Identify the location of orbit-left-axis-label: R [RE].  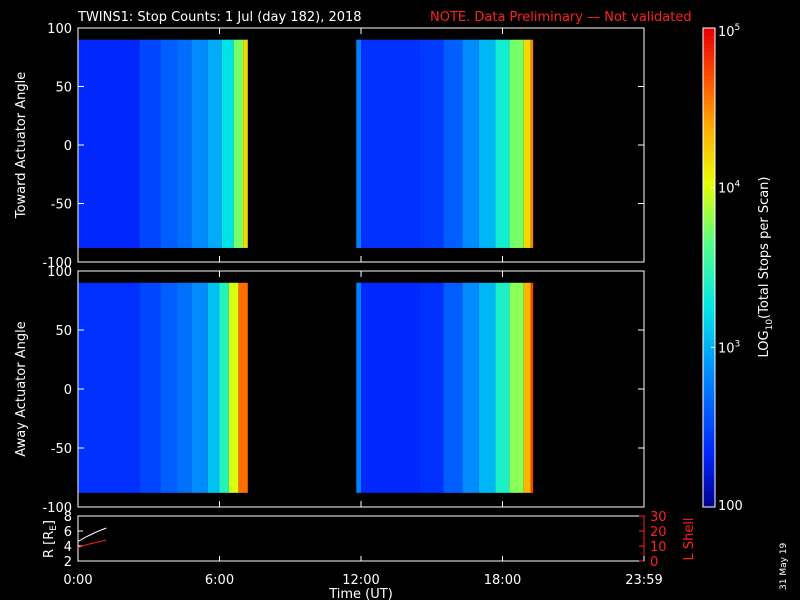
(50, 539).